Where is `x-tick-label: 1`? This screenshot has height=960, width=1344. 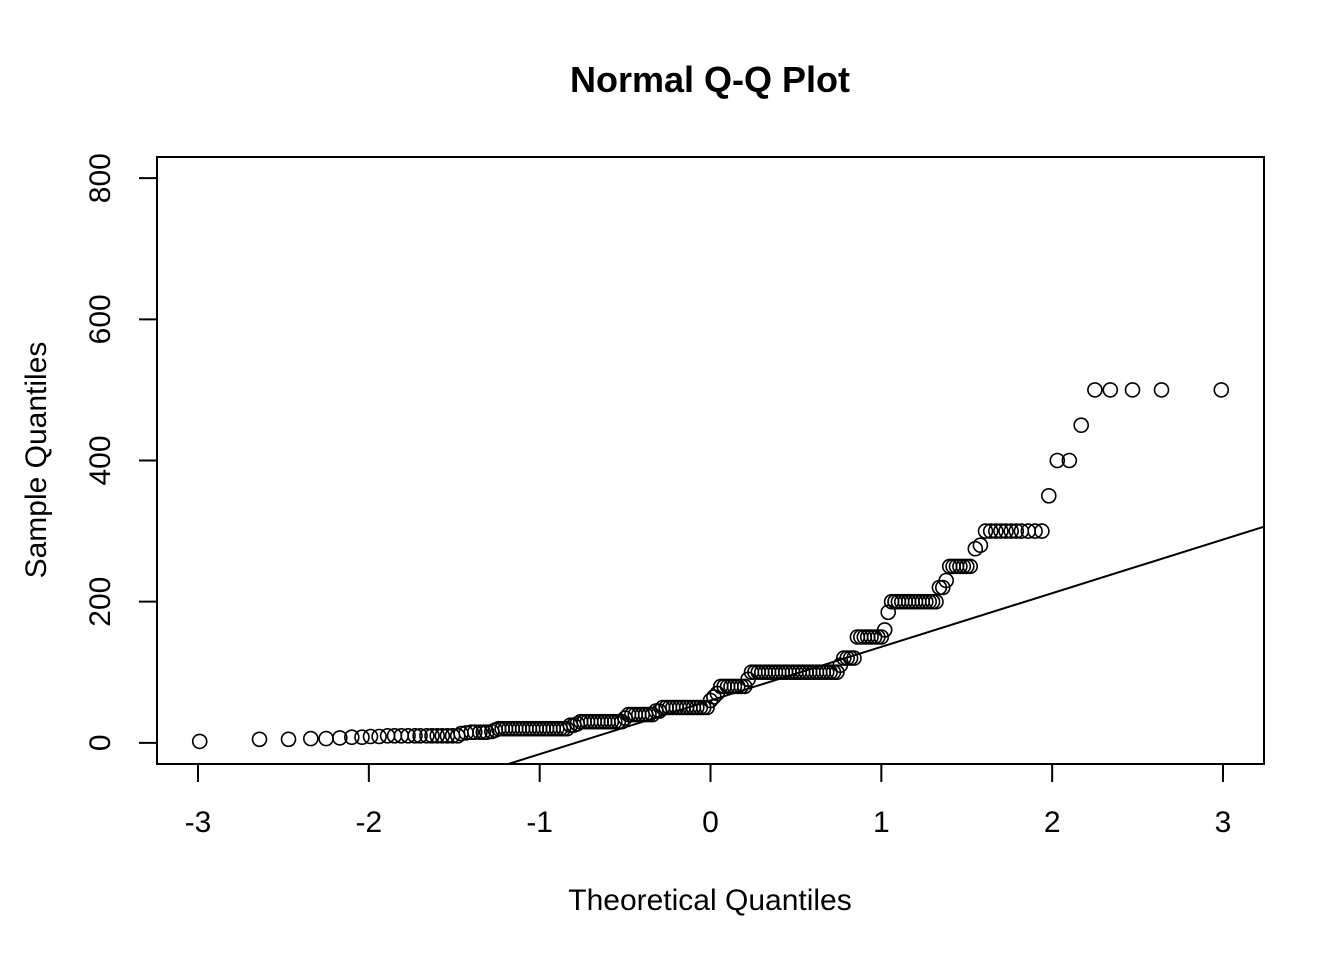 x-tick-label: 1 is located at coordinates (881, 822).